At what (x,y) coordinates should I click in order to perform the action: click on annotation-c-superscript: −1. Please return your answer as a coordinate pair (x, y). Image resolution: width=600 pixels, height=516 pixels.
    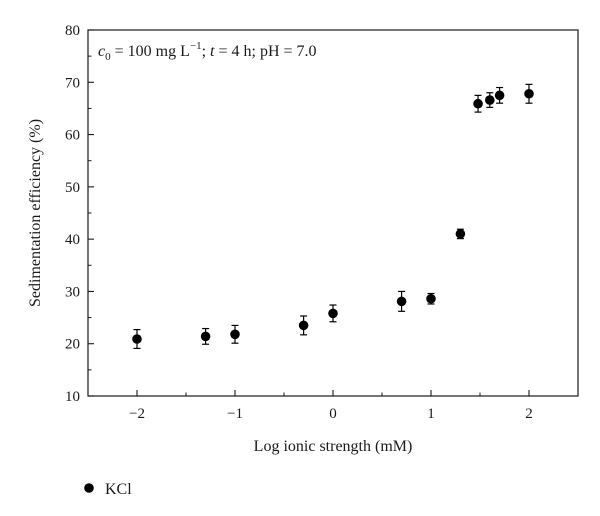
    Looking at the image, I should click on (196, 46).